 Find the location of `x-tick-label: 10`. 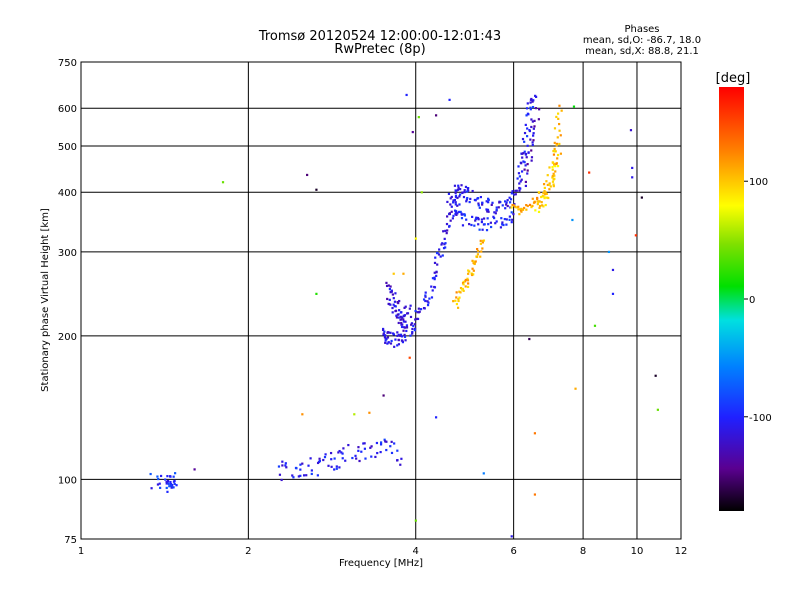

x-tick-label: 10 is located at coordinates (637, 551).